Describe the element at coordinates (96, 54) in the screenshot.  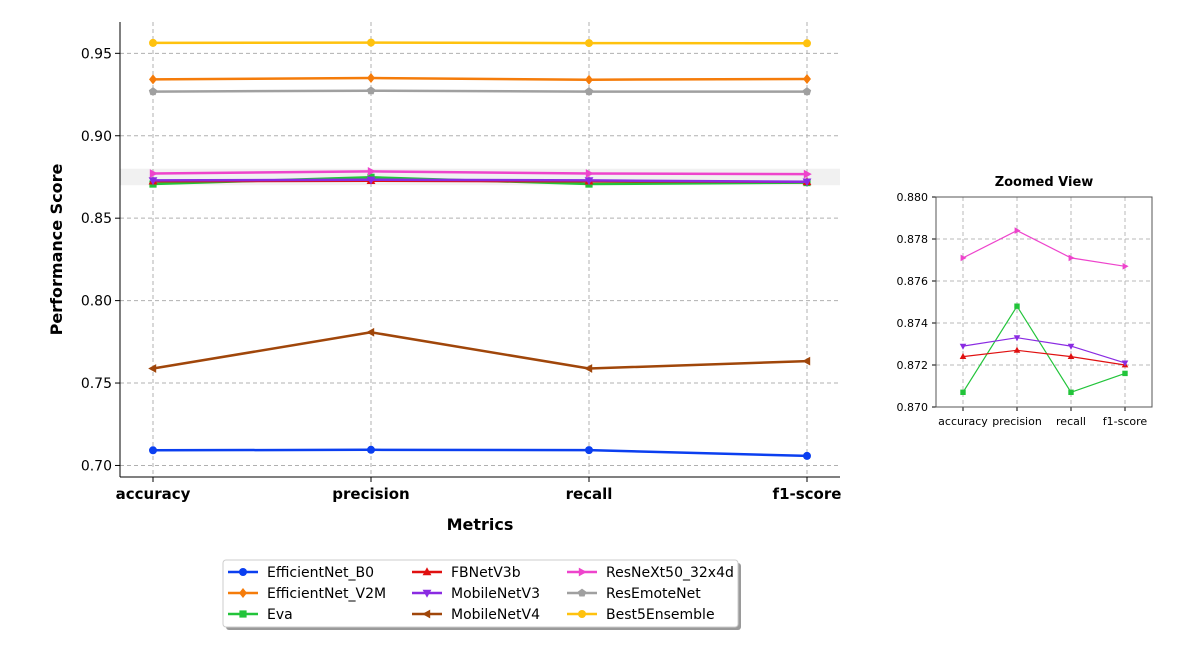
I see `y-tick-label: 0.95` at that location.